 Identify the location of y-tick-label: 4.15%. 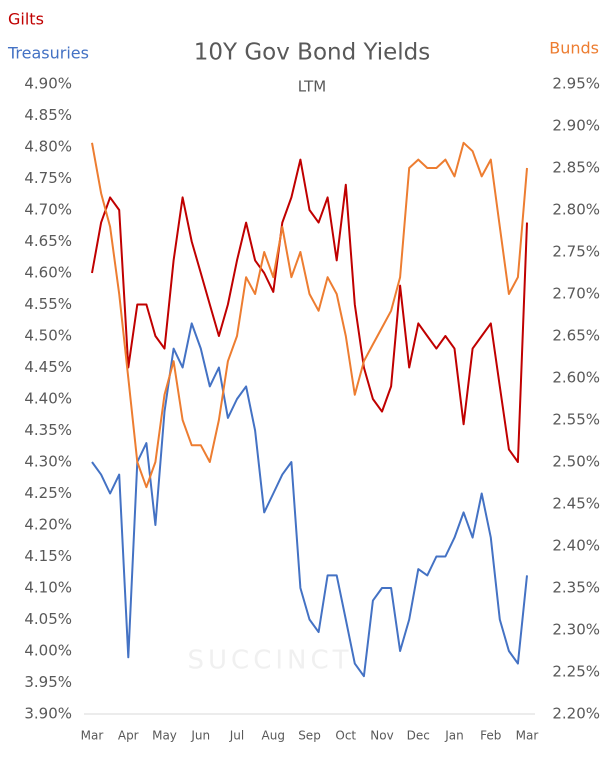
(48, 556).